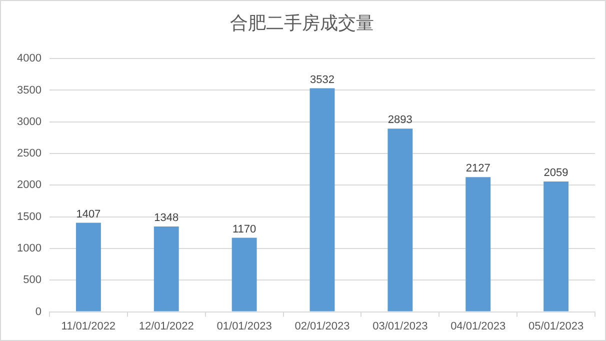 Image resolution: width=606 pixels, height=341 pixels. Describe the element at coordinates (29, 185) in the screenshot. I see `y-tick-label: 2000` at that location.